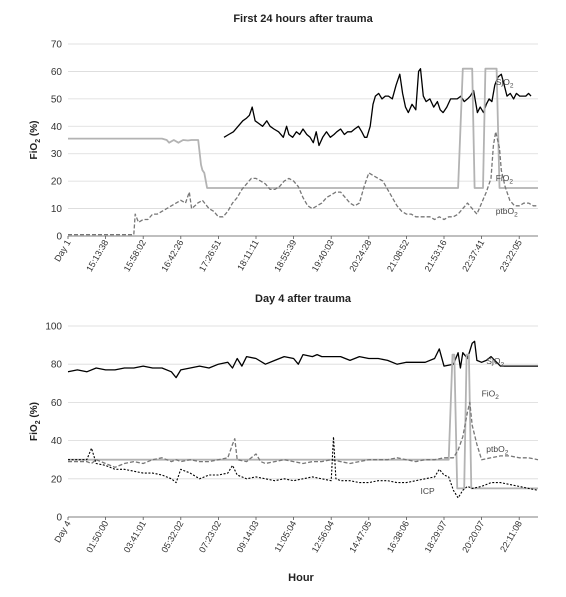  What do you see at coordinates (210, 536) in the screenshot?
I see `x-tick-label: 07:23:02` at bounding box center [210, 536].